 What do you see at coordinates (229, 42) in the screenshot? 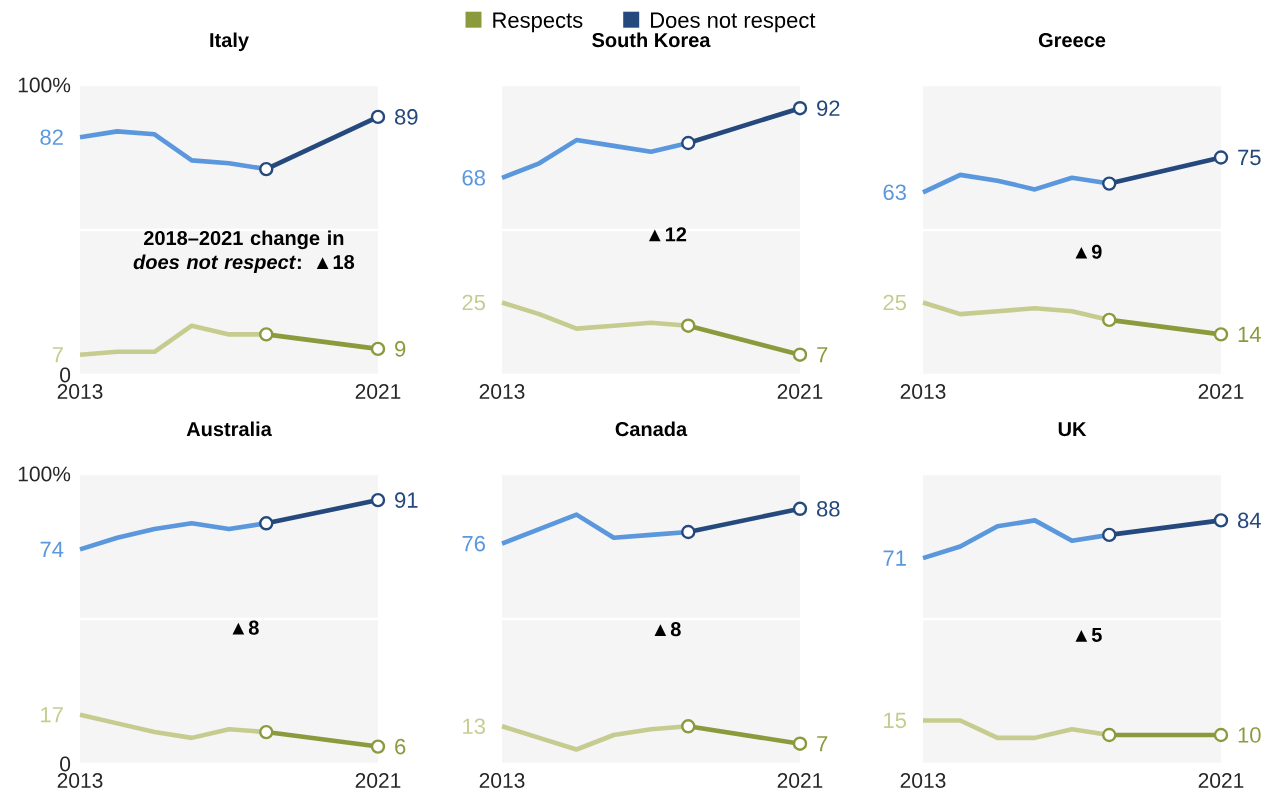
I see `chart-title: Italy` at bounding box center [229, 42].